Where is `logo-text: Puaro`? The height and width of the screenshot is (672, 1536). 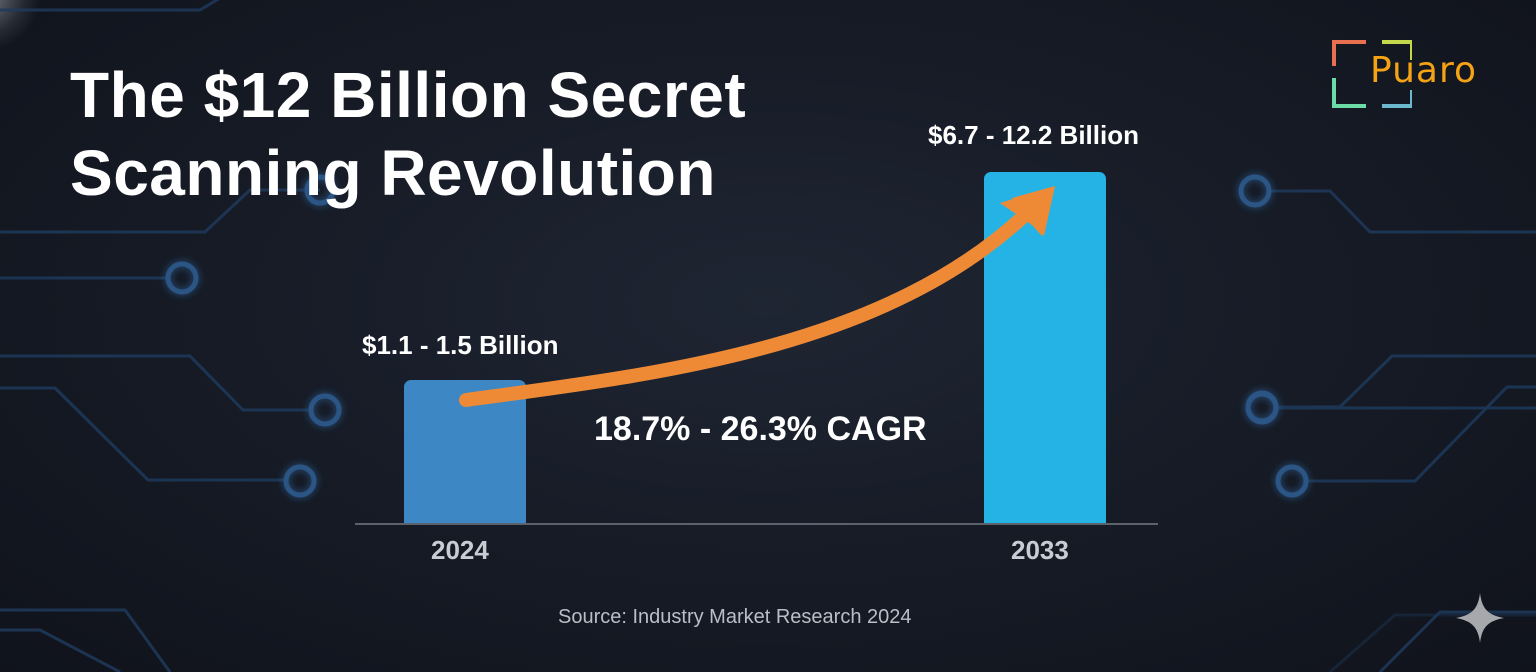
logo-text: Puaro is located at coordinates (1423, 70).